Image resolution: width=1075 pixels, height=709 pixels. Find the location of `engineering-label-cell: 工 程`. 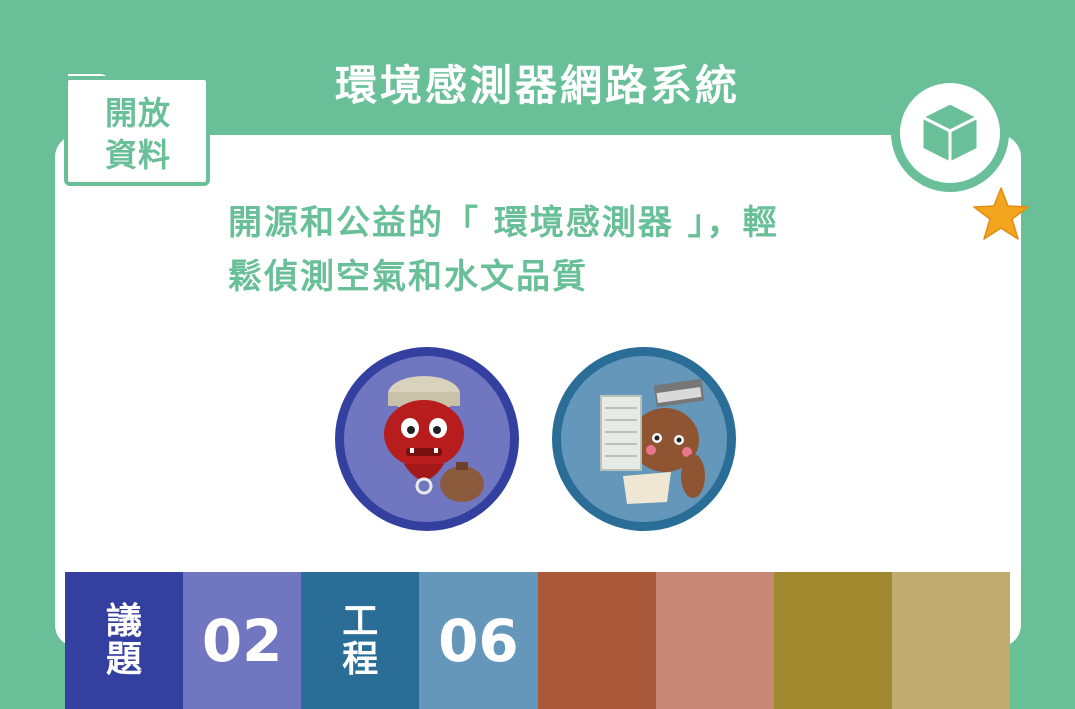

engineering-label-cell: 工 程 is located at coordinates (360, 640).